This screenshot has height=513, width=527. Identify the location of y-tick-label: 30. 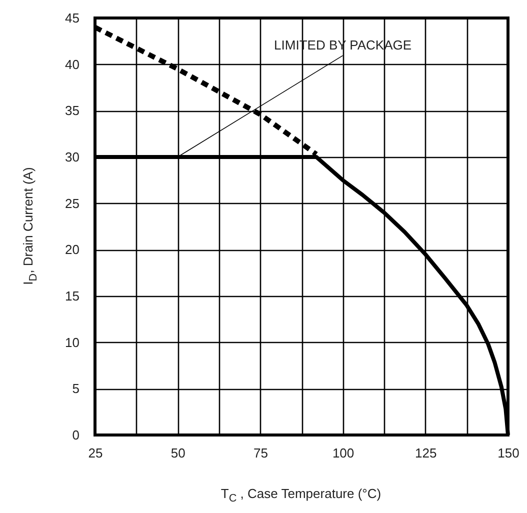
(72, 157).